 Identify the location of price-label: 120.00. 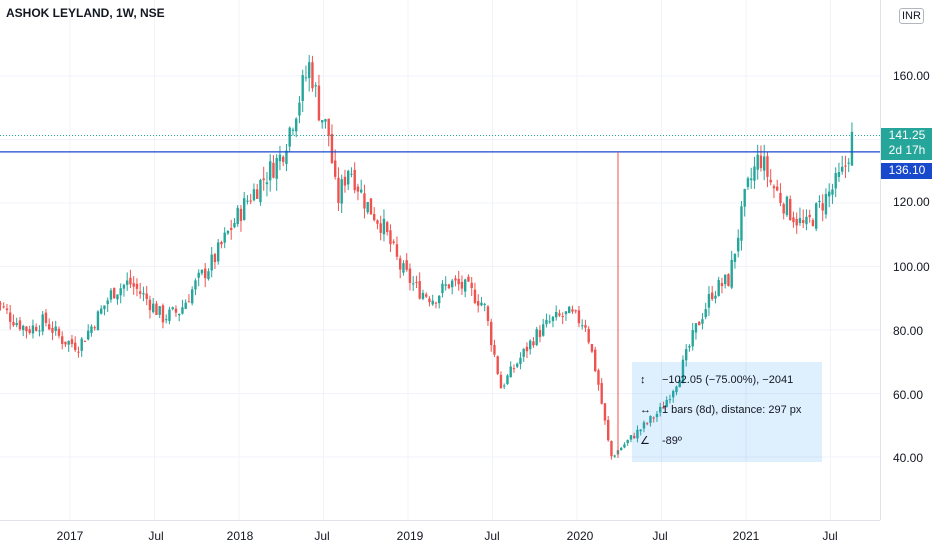
(911, 202).